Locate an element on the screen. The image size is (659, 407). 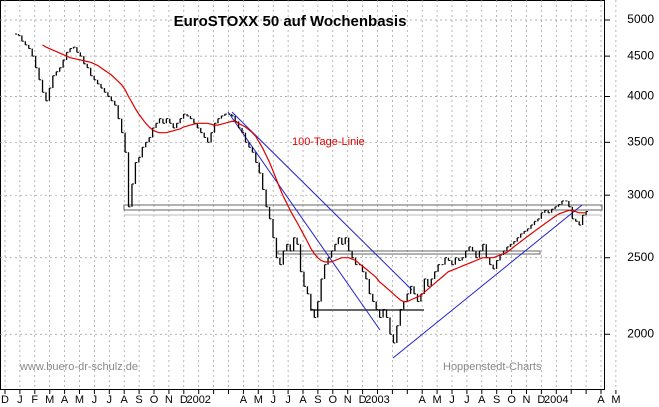
x-tick-label: F is located at coordinates (34, 400).